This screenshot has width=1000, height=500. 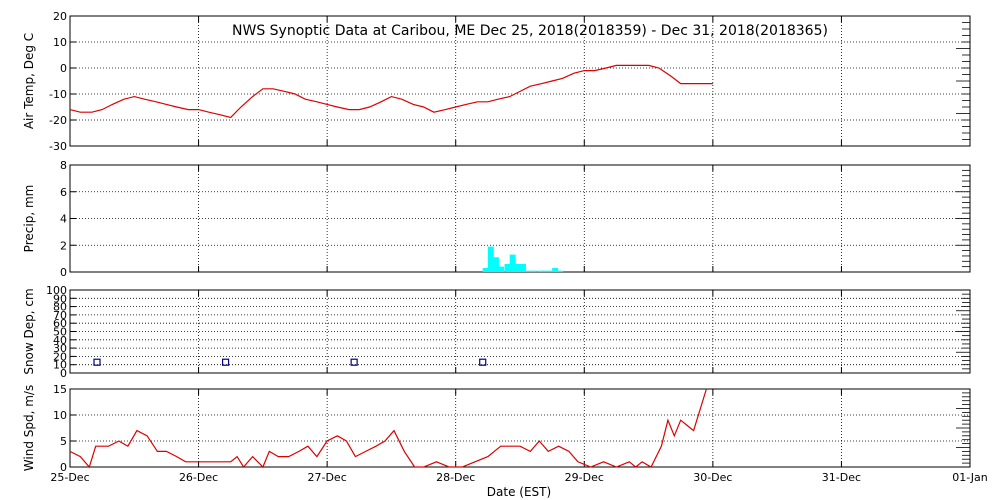 What do you see at coordinates (29, 331) in the screenshot?
I see `snow-depth-ylabel: Snow Dep, cm` at bounding box center [29, 331].